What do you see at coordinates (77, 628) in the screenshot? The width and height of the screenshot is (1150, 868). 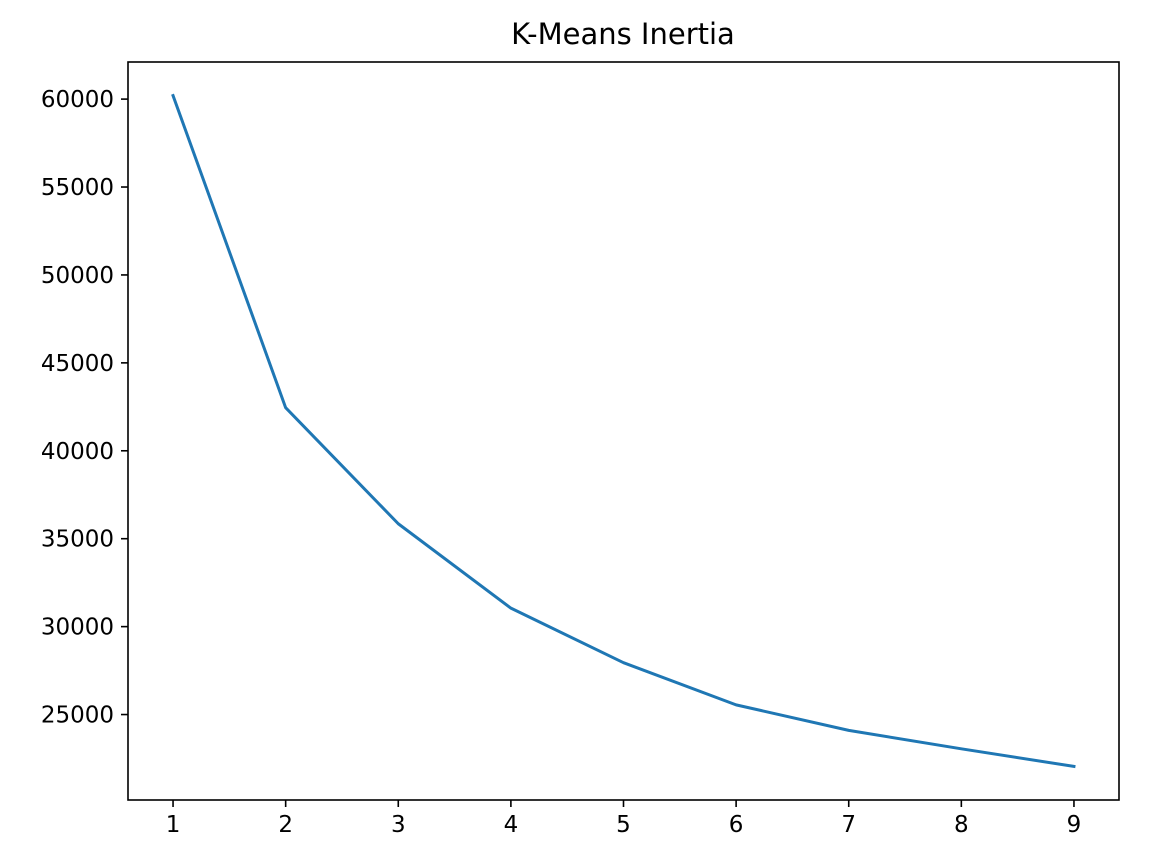 I see `y-tick-label: 30000` at bounding box center [77, 628].